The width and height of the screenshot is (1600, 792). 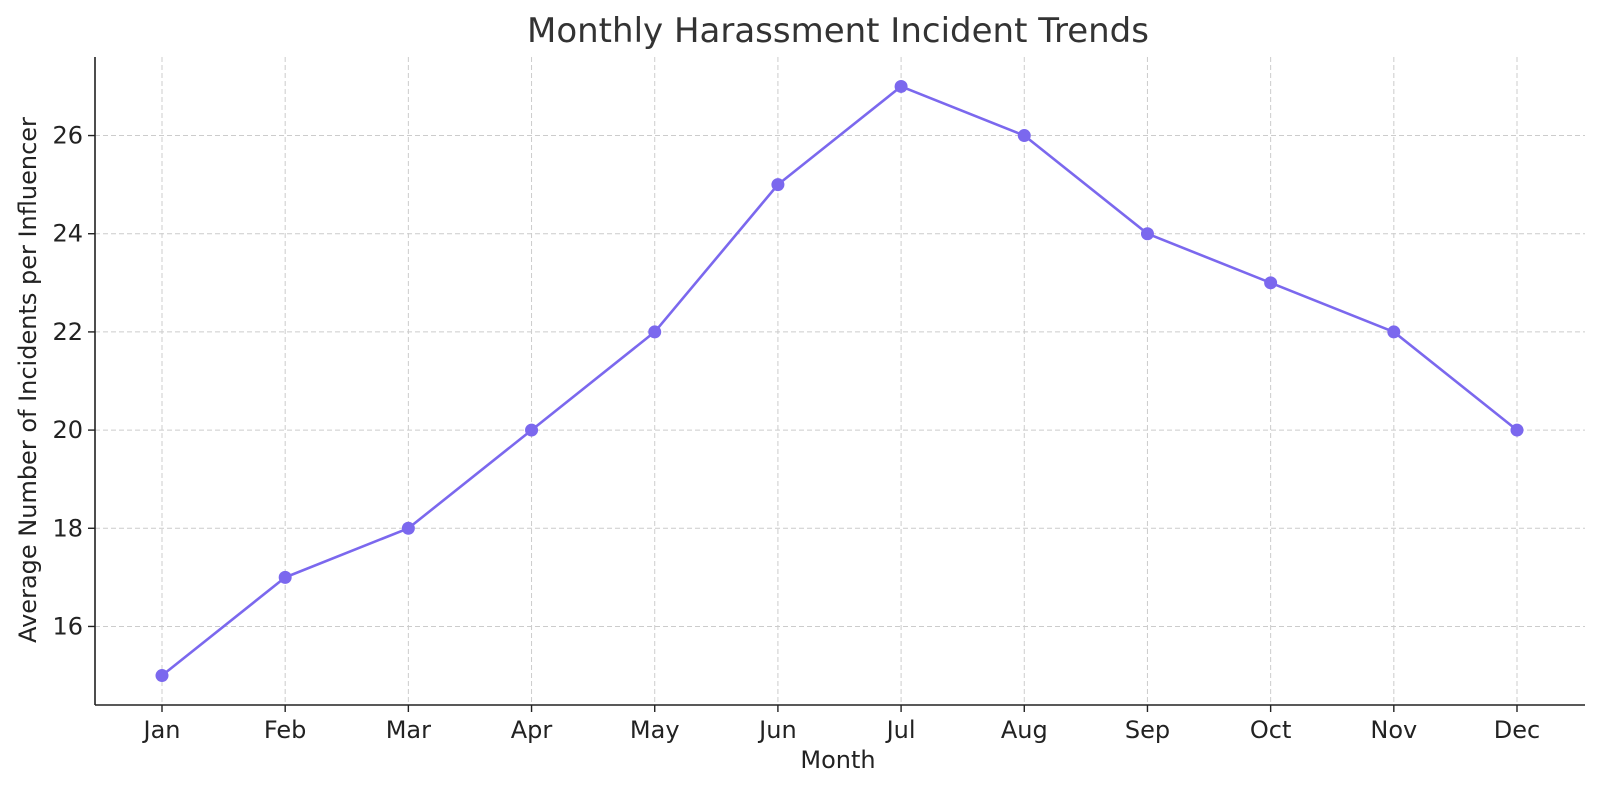 What do you see at coordinates (67, 234) in the screenshot?
I see `y-tick-label: 24` at bounding box center [67, 234].